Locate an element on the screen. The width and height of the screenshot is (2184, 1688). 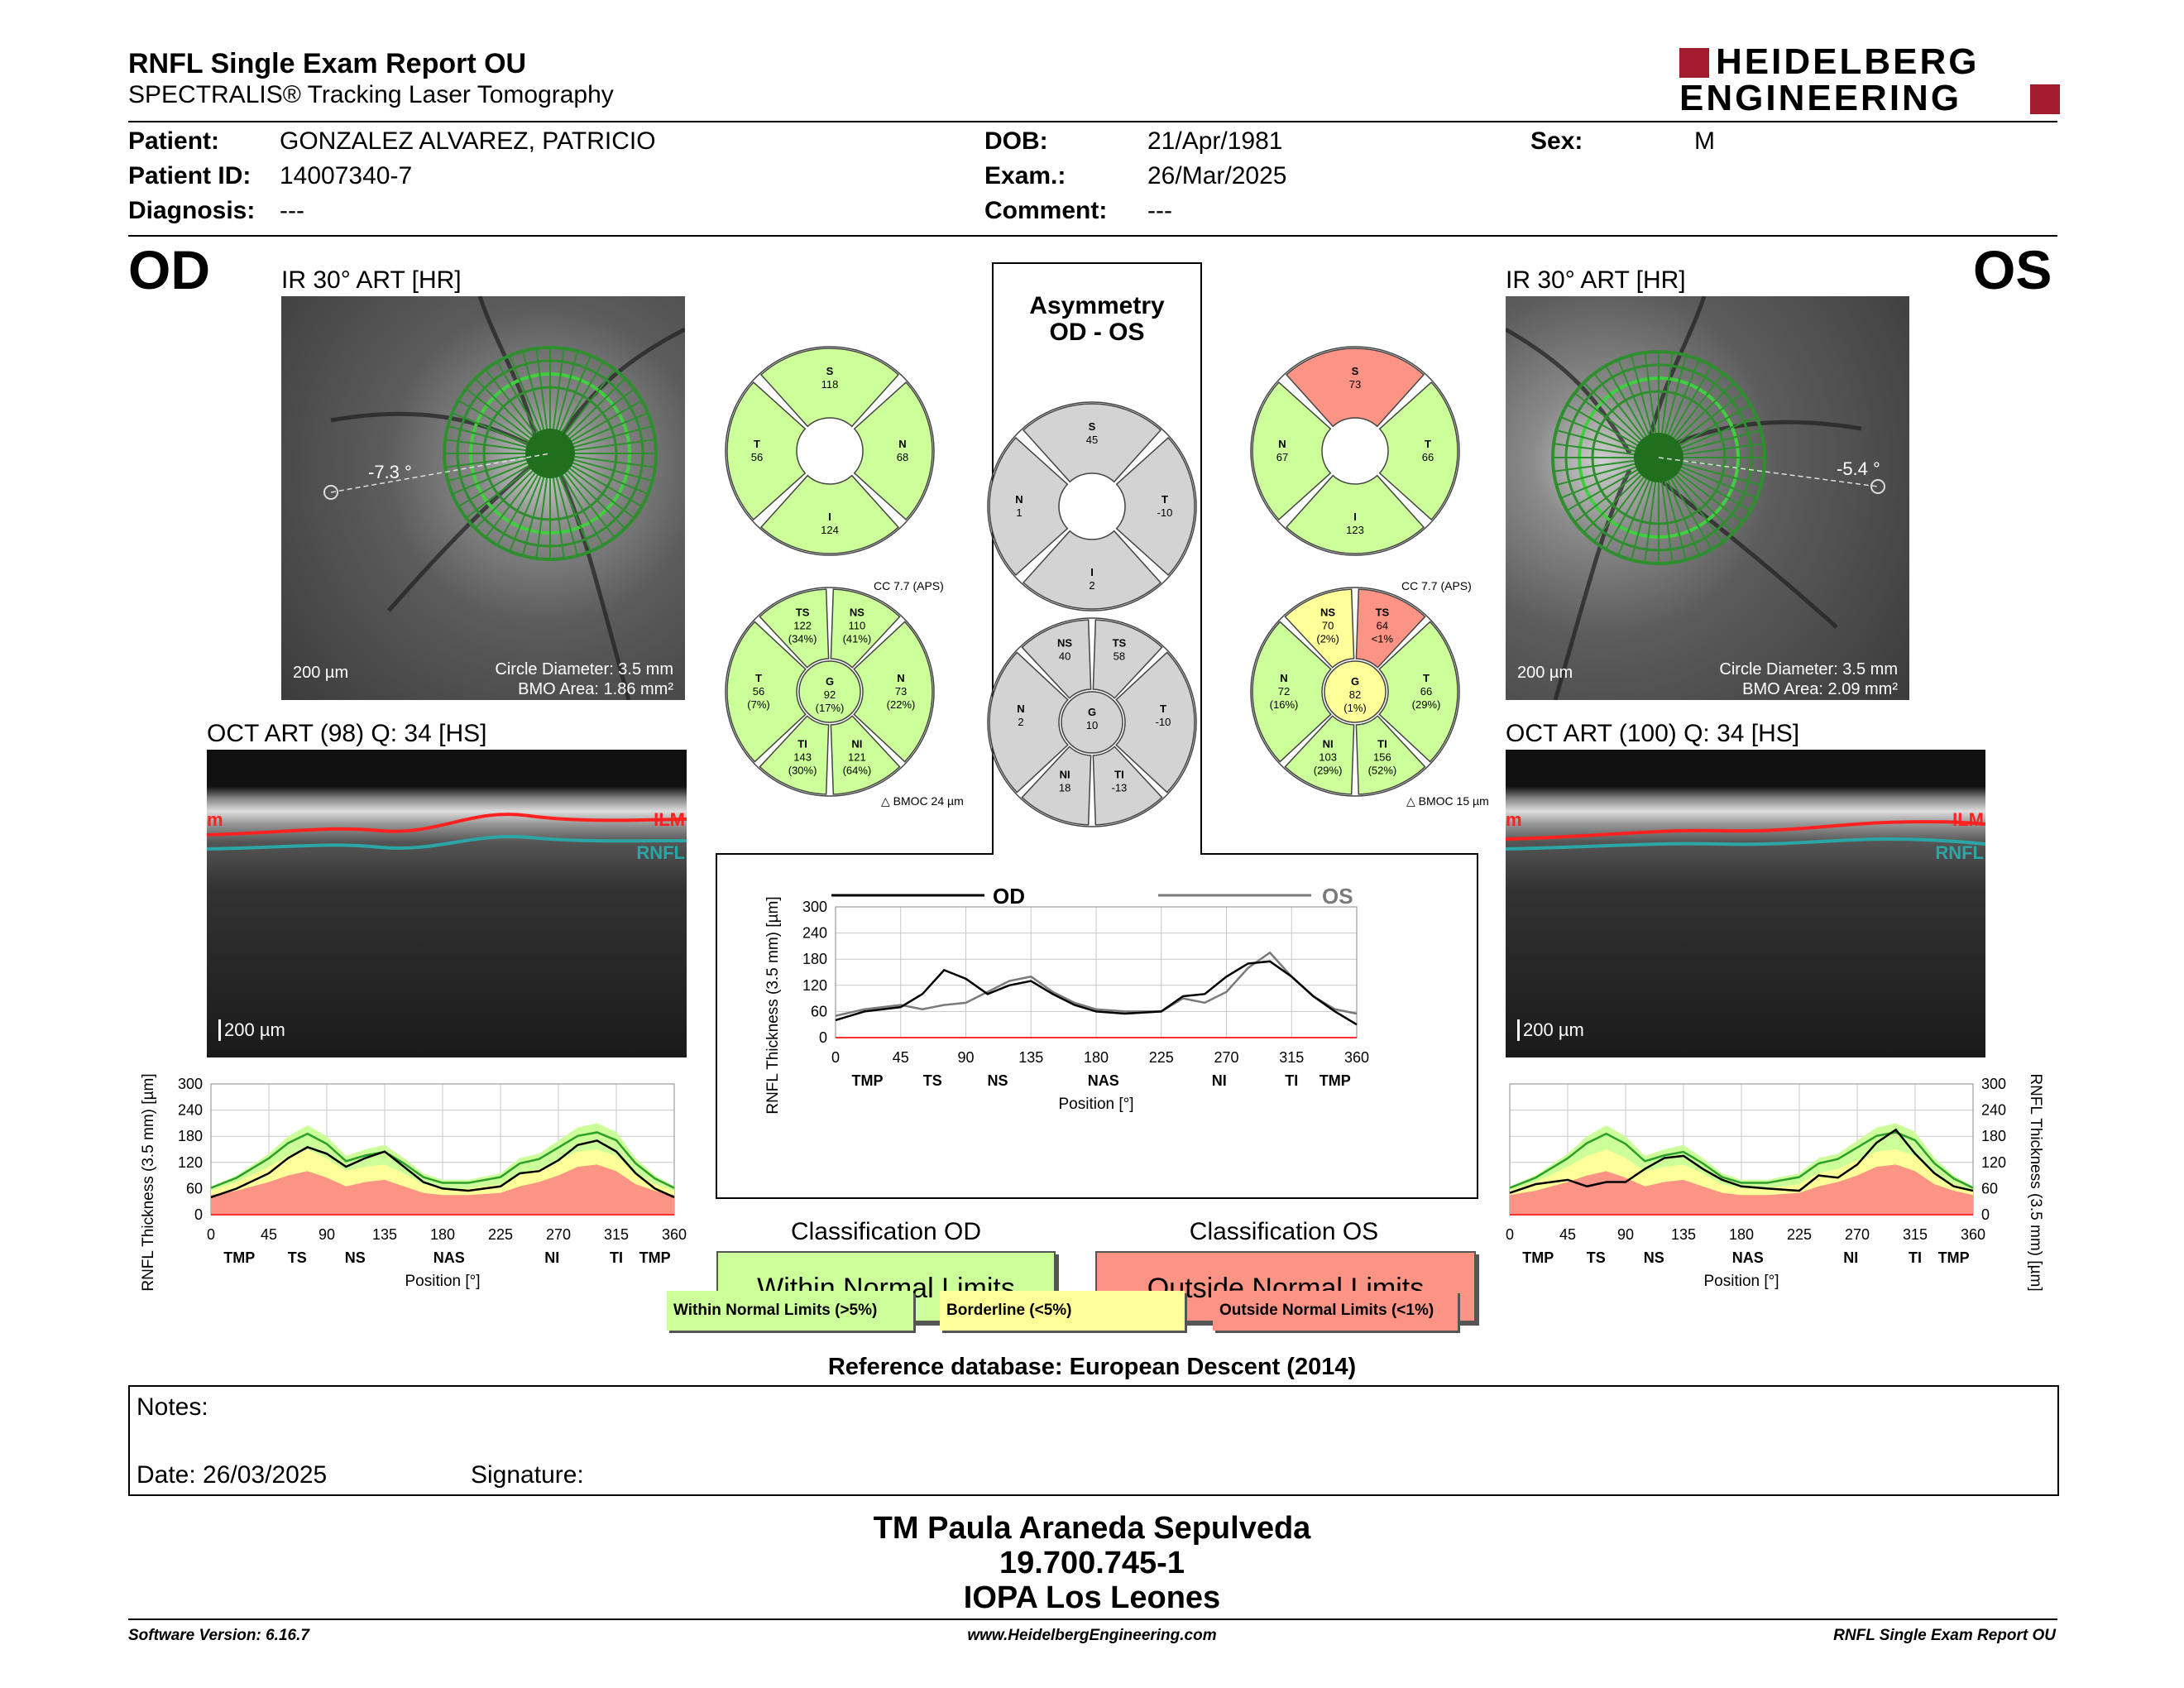
od-circle-diameter: Circle Diameter: 3.5 mm is located at coordinates (584, 669).